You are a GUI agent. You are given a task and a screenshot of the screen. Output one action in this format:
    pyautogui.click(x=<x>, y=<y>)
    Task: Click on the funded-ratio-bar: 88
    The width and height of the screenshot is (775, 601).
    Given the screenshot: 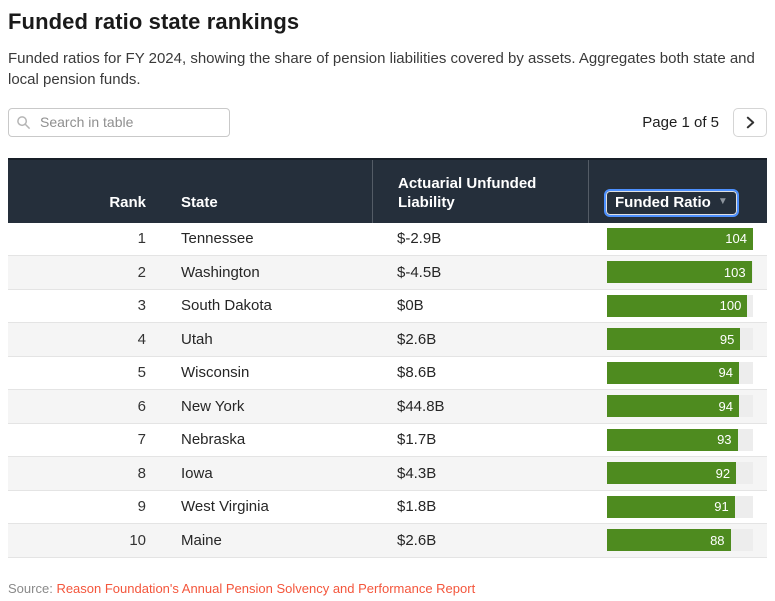 What is the action you would take?
    pyautogui.click(x=669, y=540)
    